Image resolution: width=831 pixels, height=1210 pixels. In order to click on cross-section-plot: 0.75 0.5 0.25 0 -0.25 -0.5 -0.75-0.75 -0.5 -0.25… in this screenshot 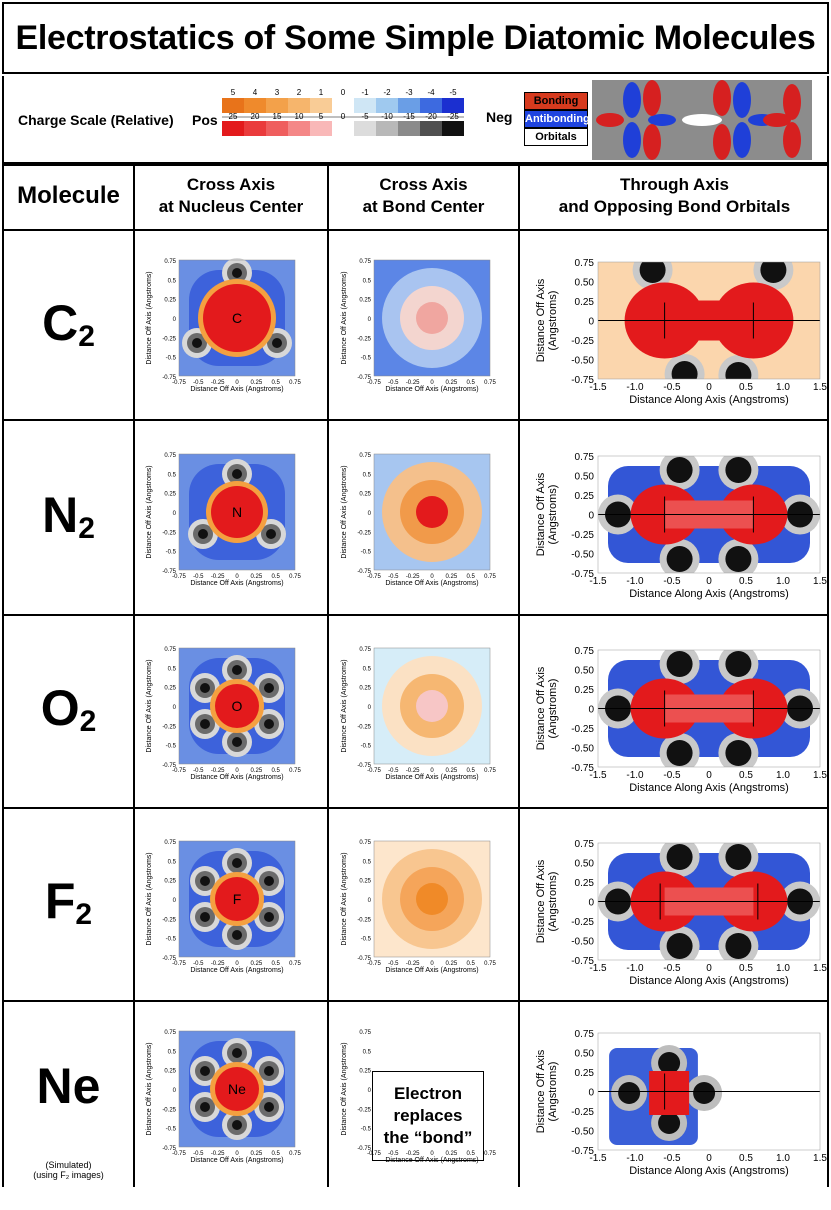, I will do `click(418, 714)`.